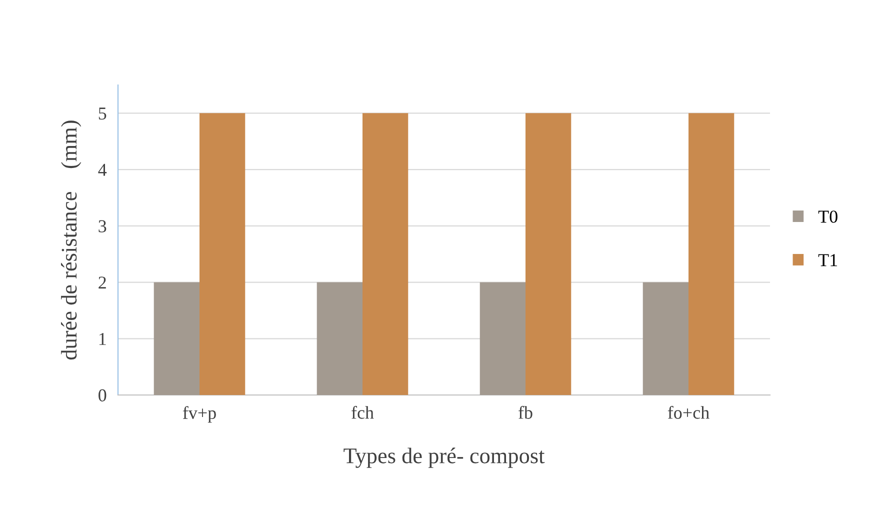 The image size is (875, 507). What do you see at coordinates (102, 170) in the screenshot?
I see `y-tick-label: 4` at bounding box center [102, 170].